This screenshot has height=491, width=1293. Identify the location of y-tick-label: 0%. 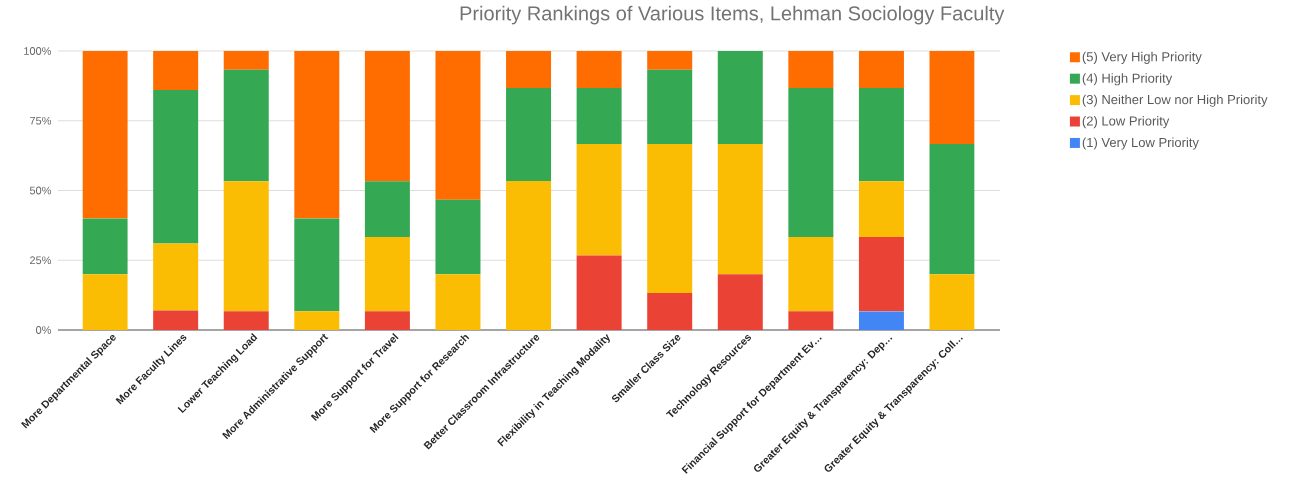
(44, 330).